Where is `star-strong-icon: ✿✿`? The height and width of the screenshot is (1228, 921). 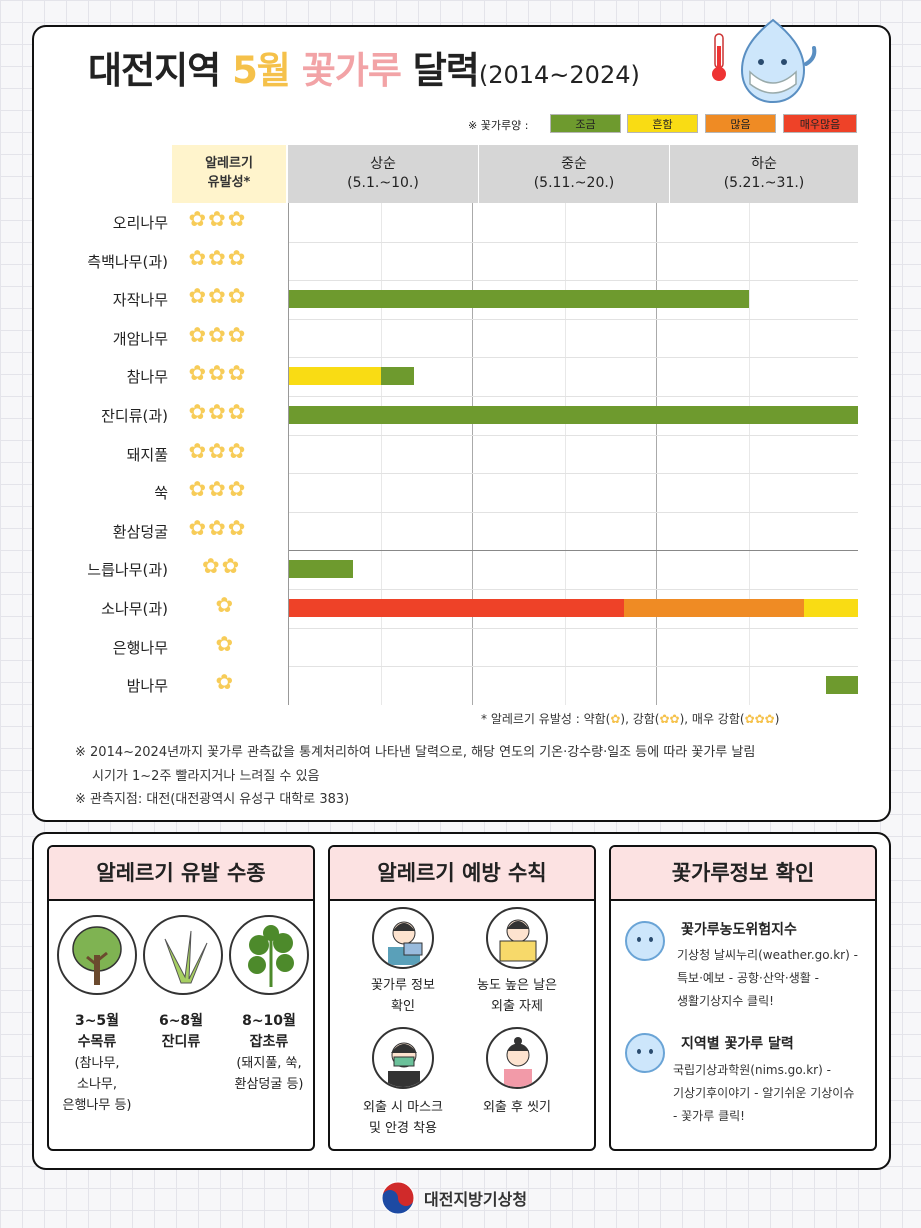
star-strong-icon: ✿✿ is located at coordinates (669, 719).